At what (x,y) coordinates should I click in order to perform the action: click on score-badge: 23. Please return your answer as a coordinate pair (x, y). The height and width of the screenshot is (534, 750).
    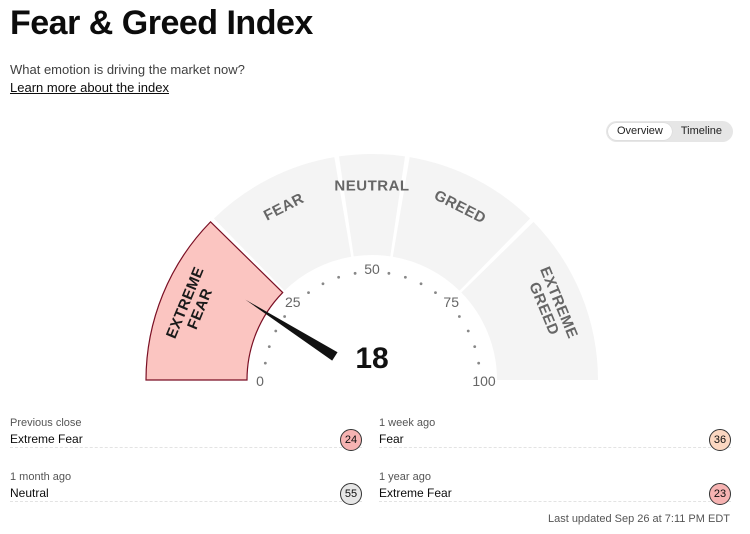
    Looking at the image, I should click on (720, 494).